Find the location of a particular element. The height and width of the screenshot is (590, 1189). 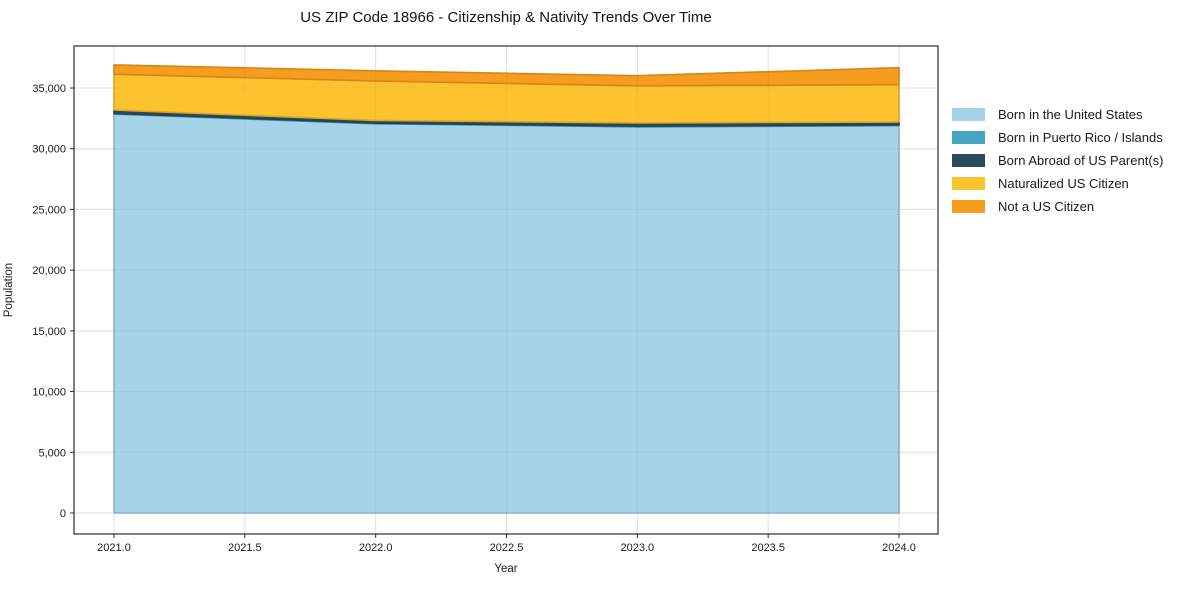

x-tick-label: 2022.0 is located at coordinates (376, 548).